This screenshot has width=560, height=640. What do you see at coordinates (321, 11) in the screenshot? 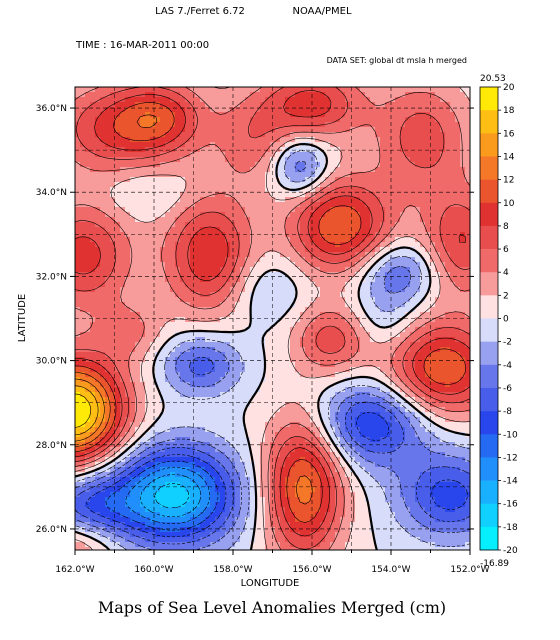
I see `org-label: NOAA/PMEL` at bounding box center [321, 11].